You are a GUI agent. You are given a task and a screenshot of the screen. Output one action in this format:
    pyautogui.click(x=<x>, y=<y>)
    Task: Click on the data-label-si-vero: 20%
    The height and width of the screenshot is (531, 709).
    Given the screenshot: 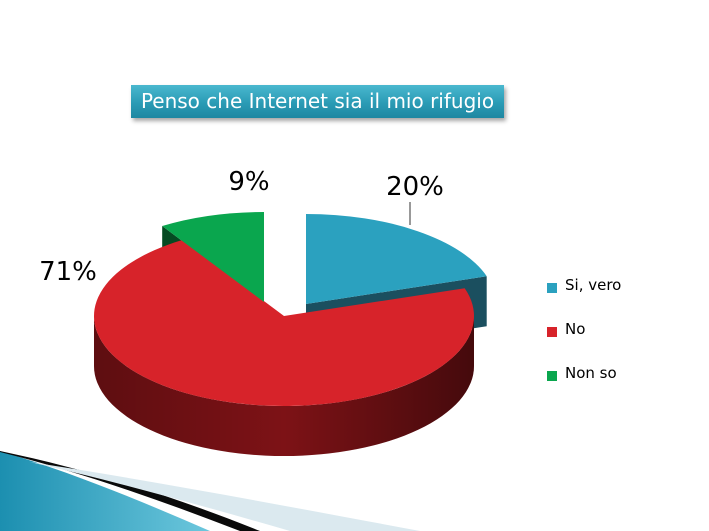 What is the action you would take?
    pyautogui.click(x=415, y=187)
    